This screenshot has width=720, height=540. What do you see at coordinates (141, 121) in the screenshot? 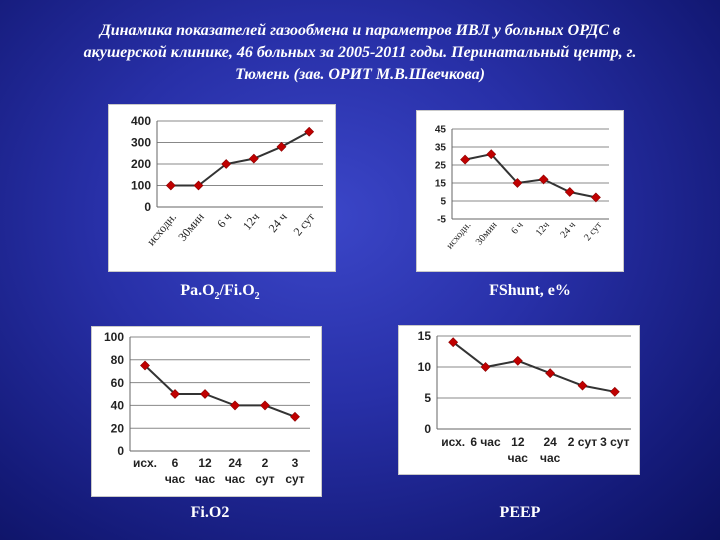
I see `y-tick-label: 400` at bounding box center [141, 121].